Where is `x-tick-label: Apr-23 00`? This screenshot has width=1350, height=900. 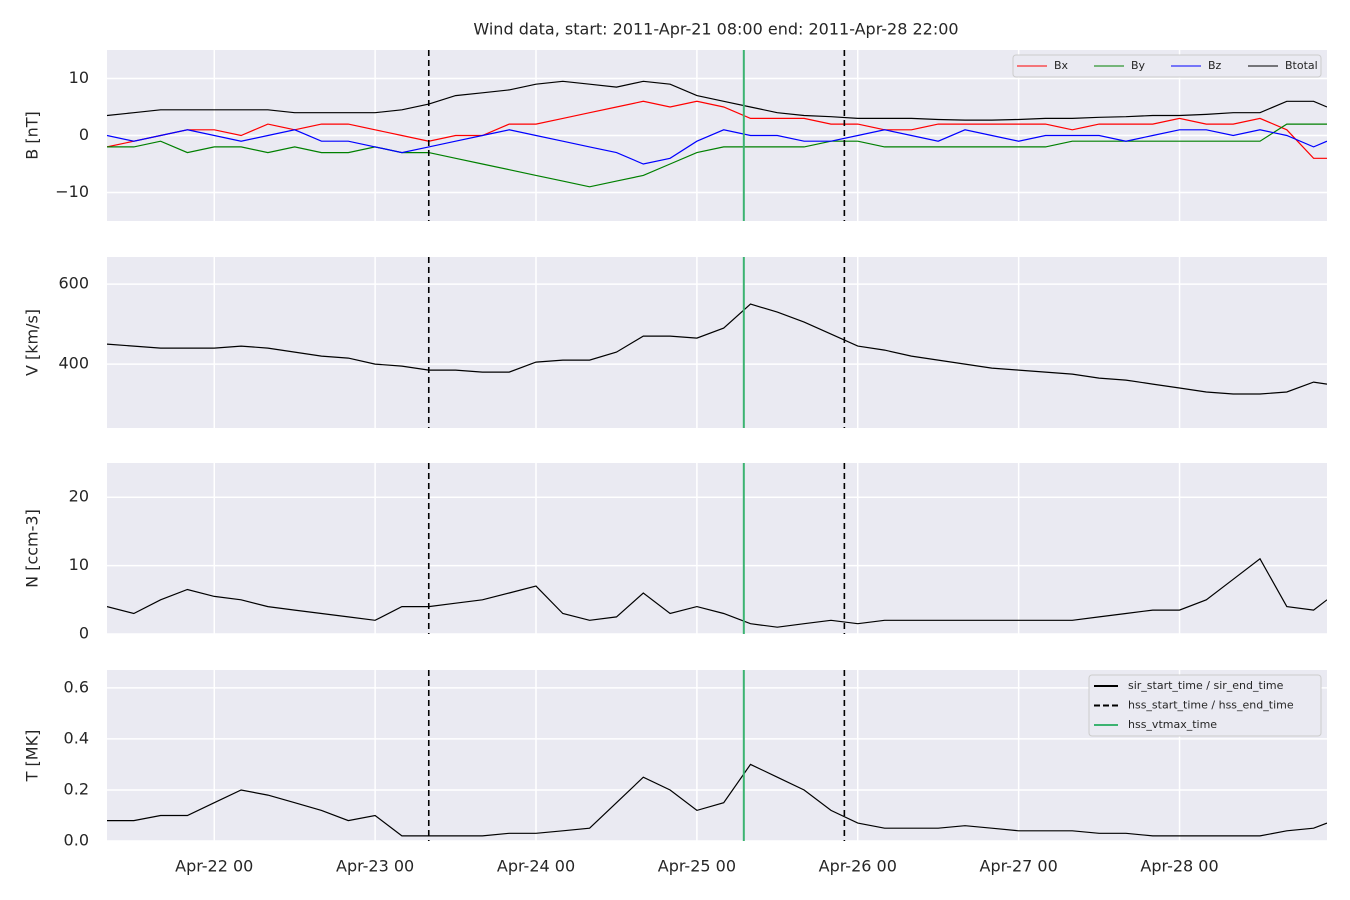 x-tick-label: Apr-23 00 is located at coordinates (375, 866).